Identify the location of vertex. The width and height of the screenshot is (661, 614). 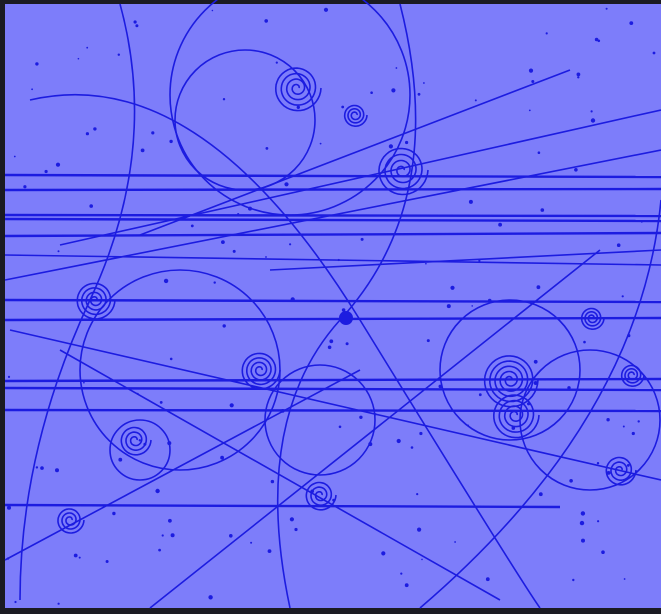
(346, 318).